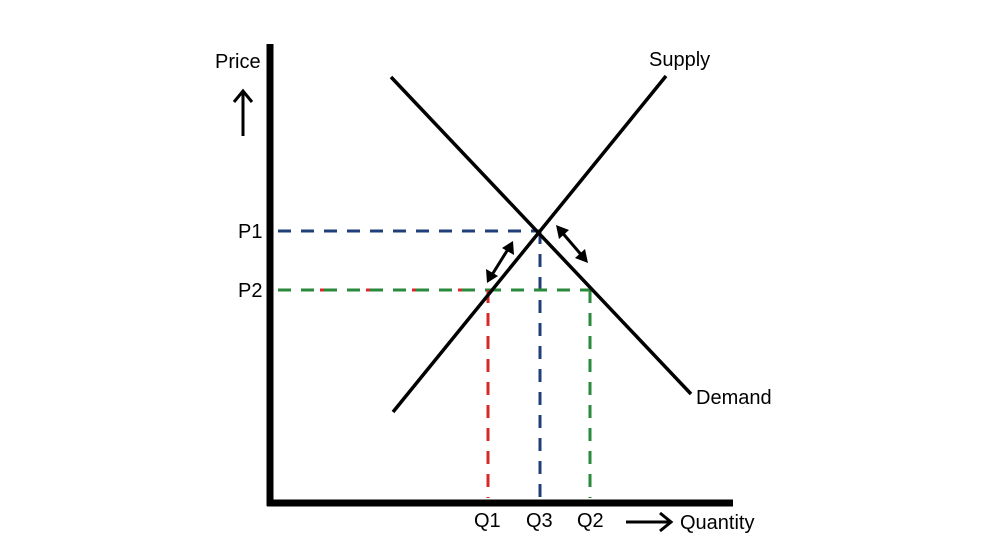 This screenshot has width=1000, height=550. I want to click on p2-label: P2, so click(250, 291).